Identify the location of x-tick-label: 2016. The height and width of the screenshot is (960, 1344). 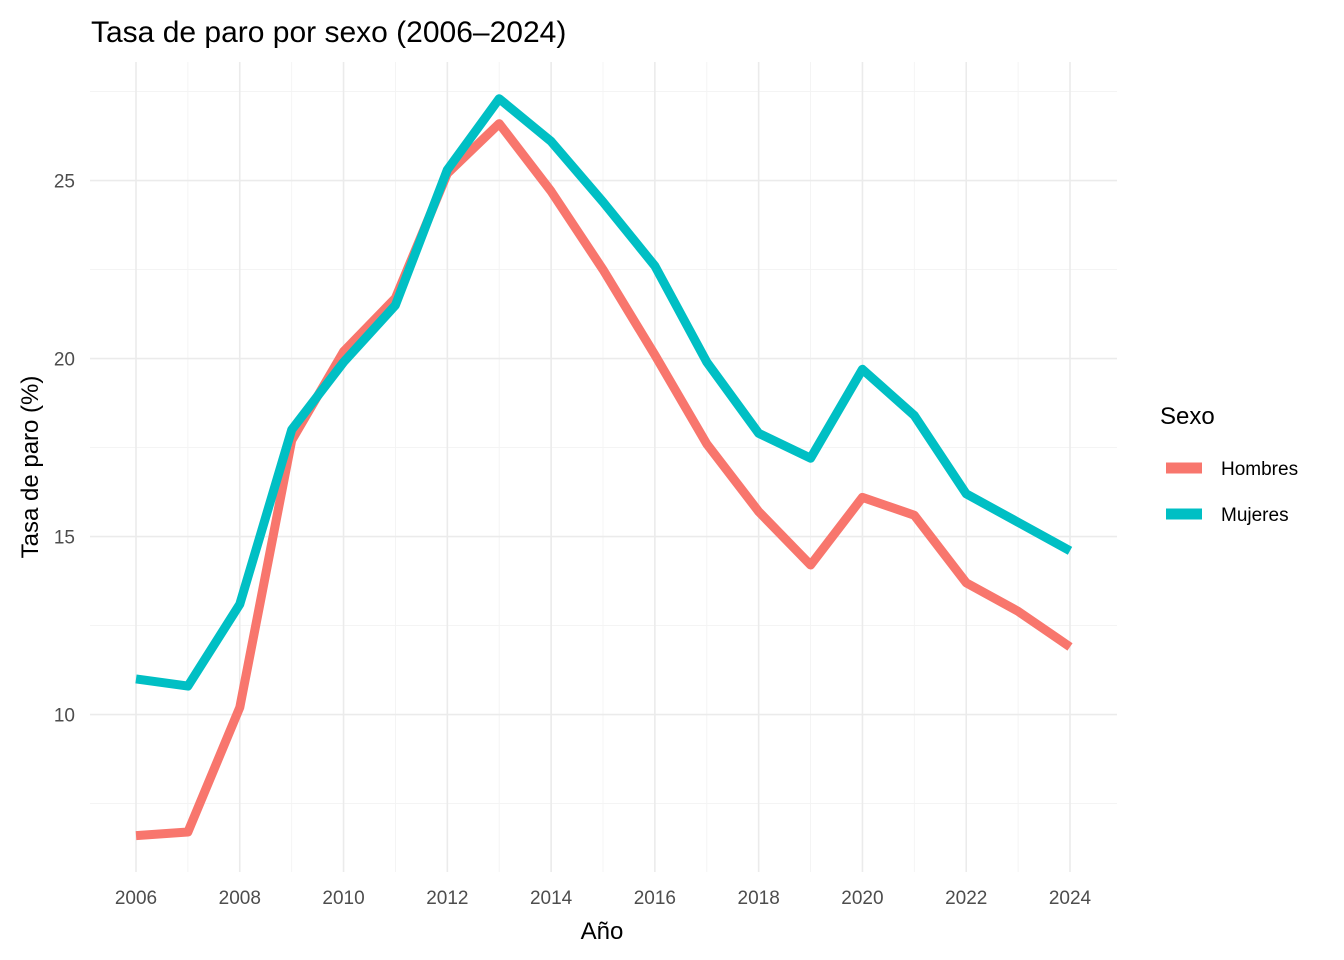
(655, 898).